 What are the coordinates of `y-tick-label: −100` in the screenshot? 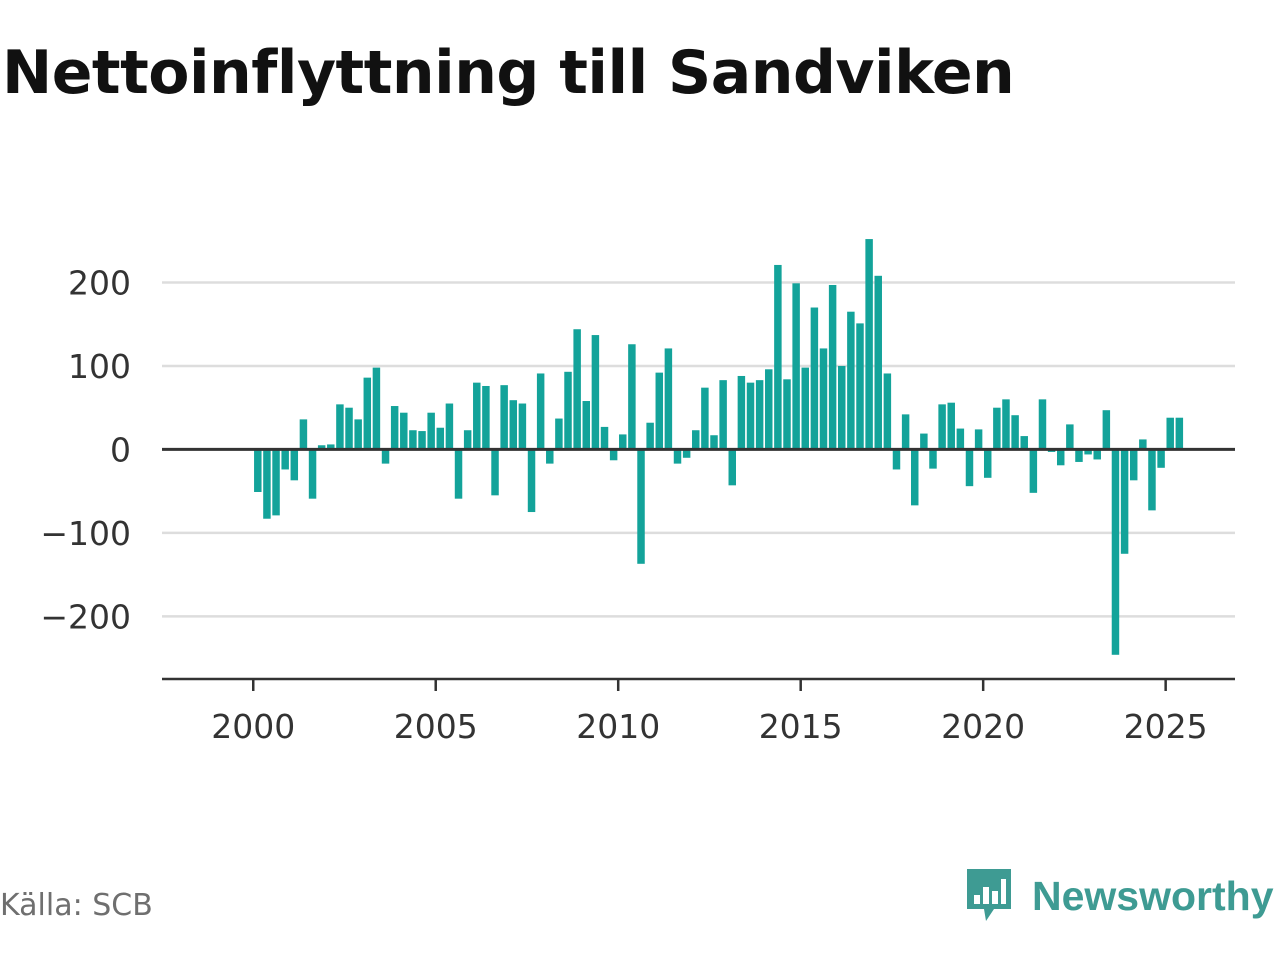 It's located at (85, 533).